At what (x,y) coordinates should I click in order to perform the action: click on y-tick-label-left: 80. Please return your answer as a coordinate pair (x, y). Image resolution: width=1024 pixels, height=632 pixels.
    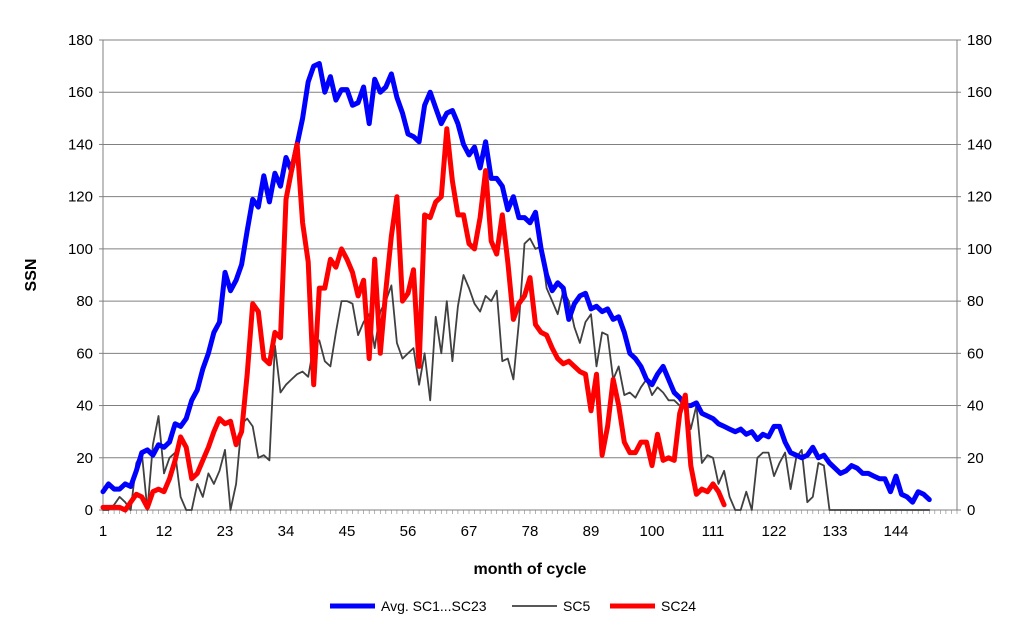
    Looking at the image, I should click on (84, 301).